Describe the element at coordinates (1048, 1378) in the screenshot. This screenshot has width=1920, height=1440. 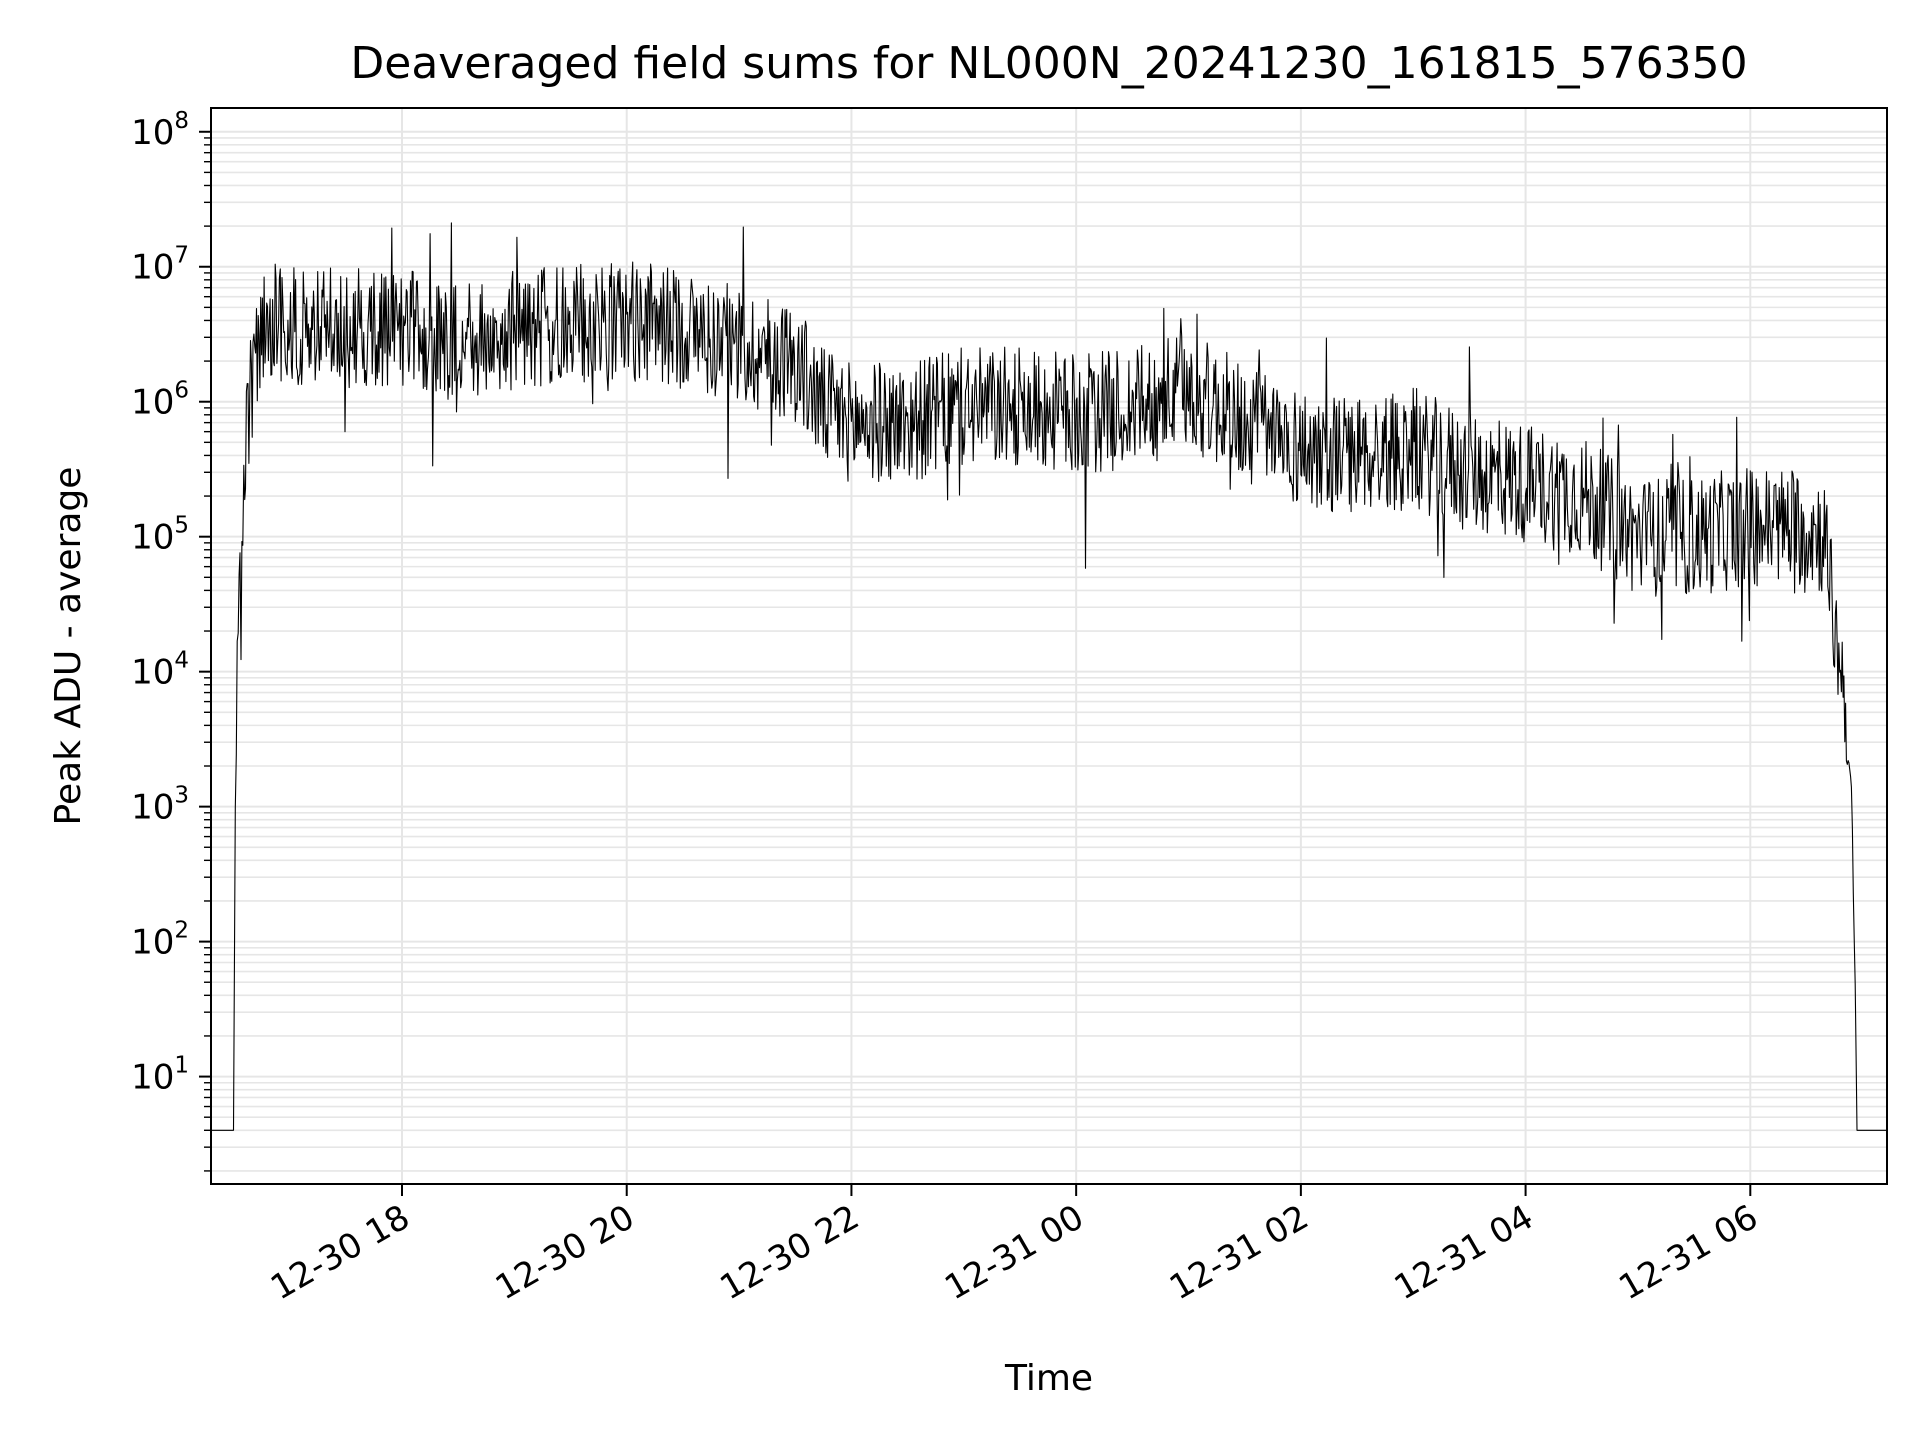
I see `x-axis-label: Time` at that location.